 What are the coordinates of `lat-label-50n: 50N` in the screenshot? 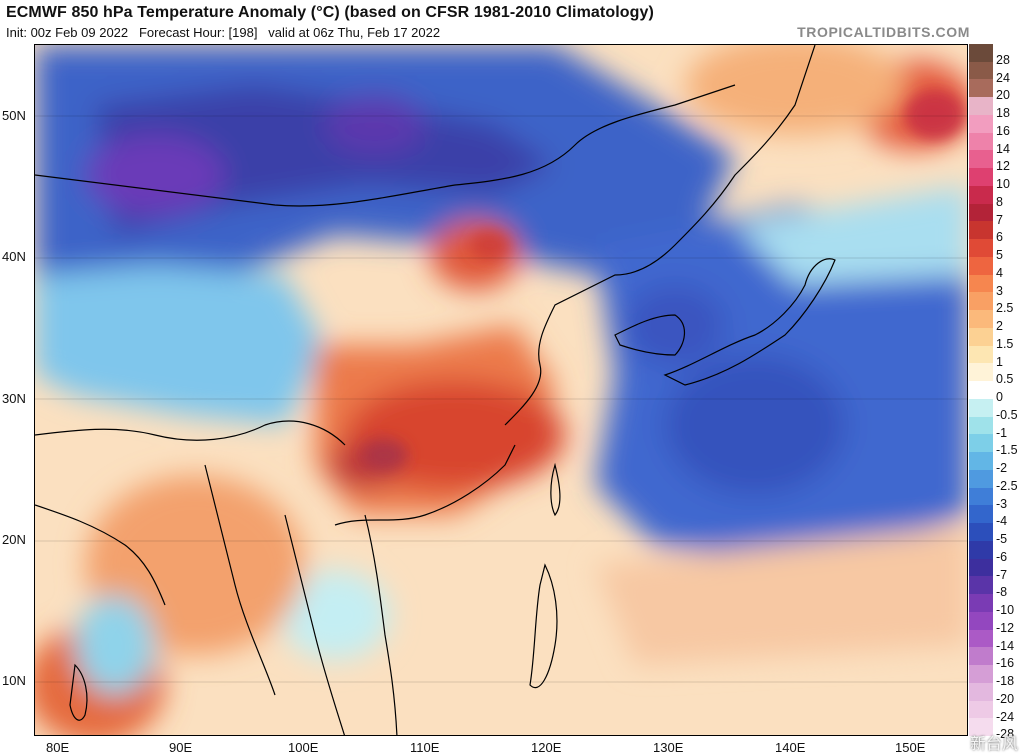 It's located at (14, 115).